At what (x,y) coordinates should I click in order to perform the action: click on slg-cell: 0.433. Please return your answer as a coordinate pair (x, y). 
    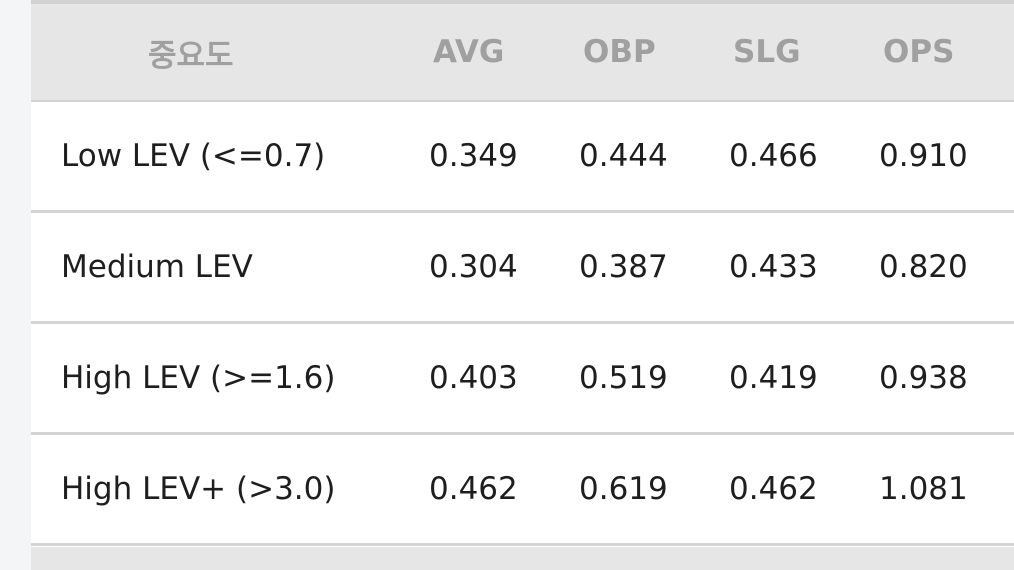
    Looking at the image, I should click on (771, 267).